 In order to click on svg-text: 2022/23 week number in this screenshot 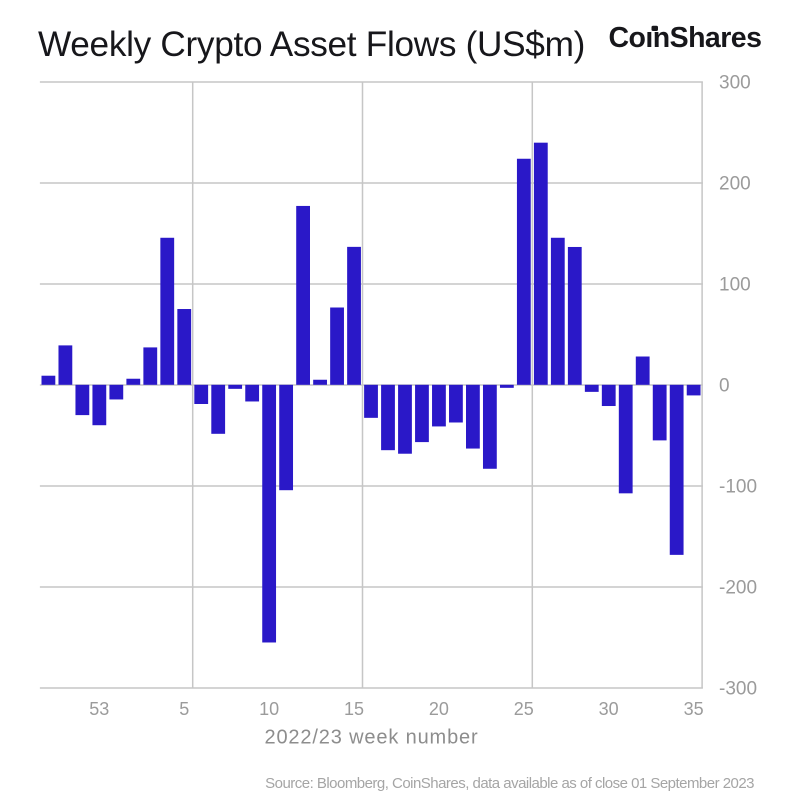, I will do `click(371, 738)`.